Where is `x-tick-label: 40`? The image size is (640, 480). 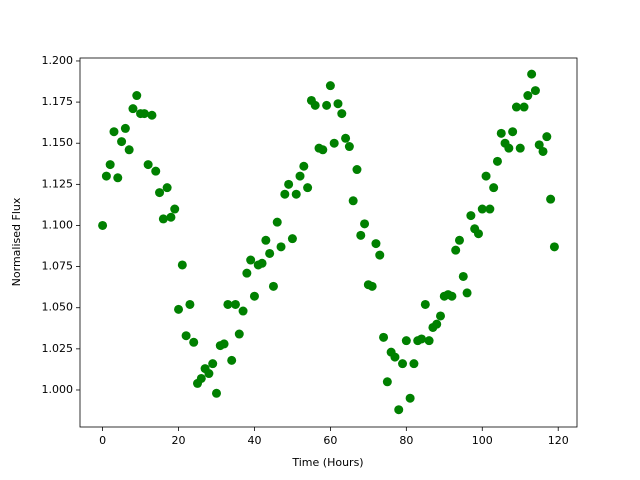 x-tick-label: 40 is located at coordinates (254, 440).